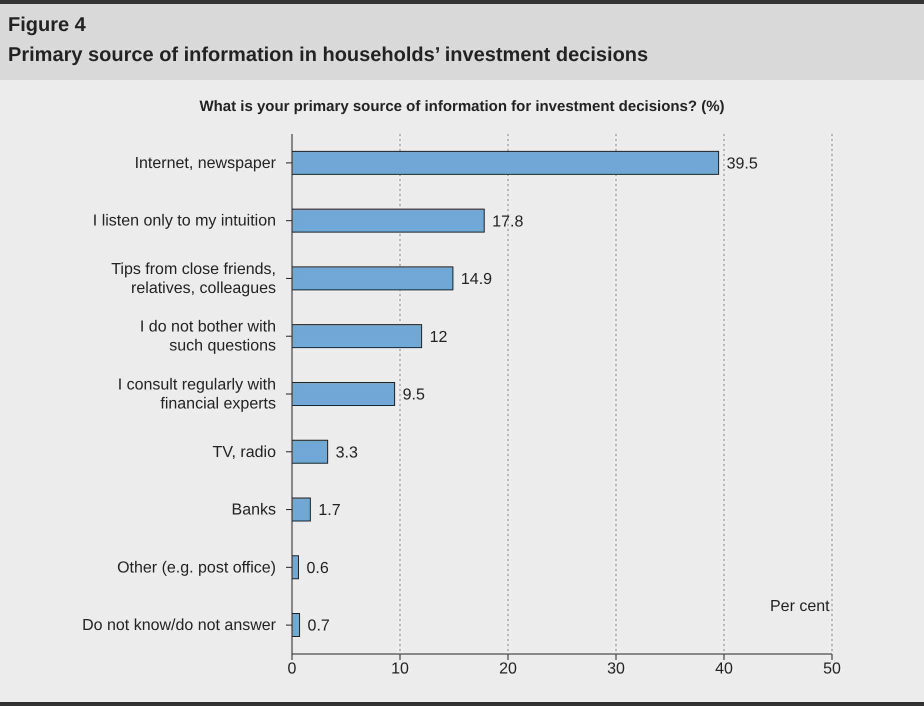 The width and height of the screenshot is (924, 706). I want to click on x-tick-label: 10, so click(400, 669).